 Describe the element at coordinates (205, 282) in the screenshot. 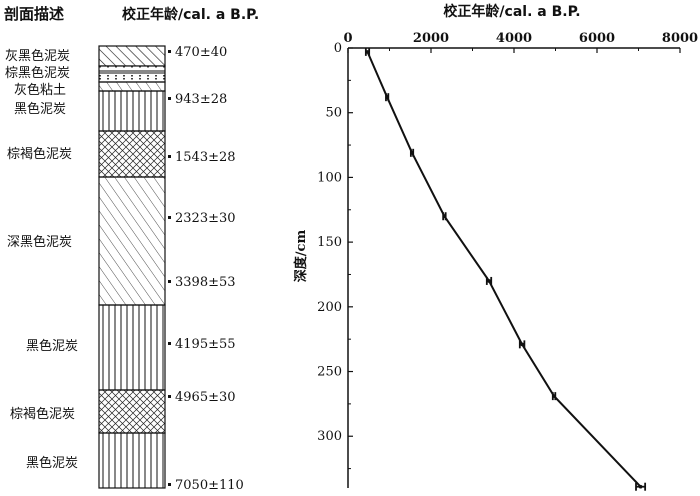

I see `age-label: 3398±53` at that location.